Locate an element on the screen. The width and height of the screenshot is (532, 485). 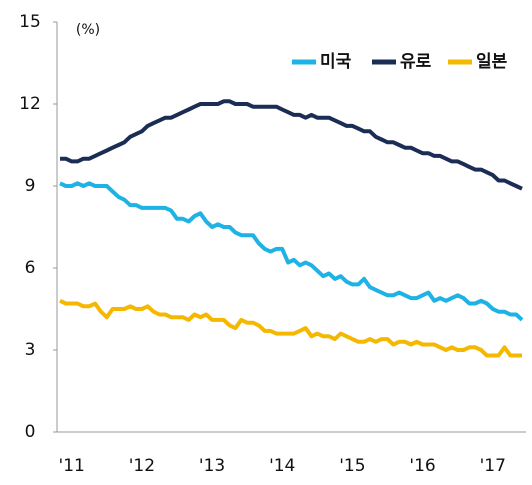
x-tick-label: '17 is located at coordinates (493, 466).